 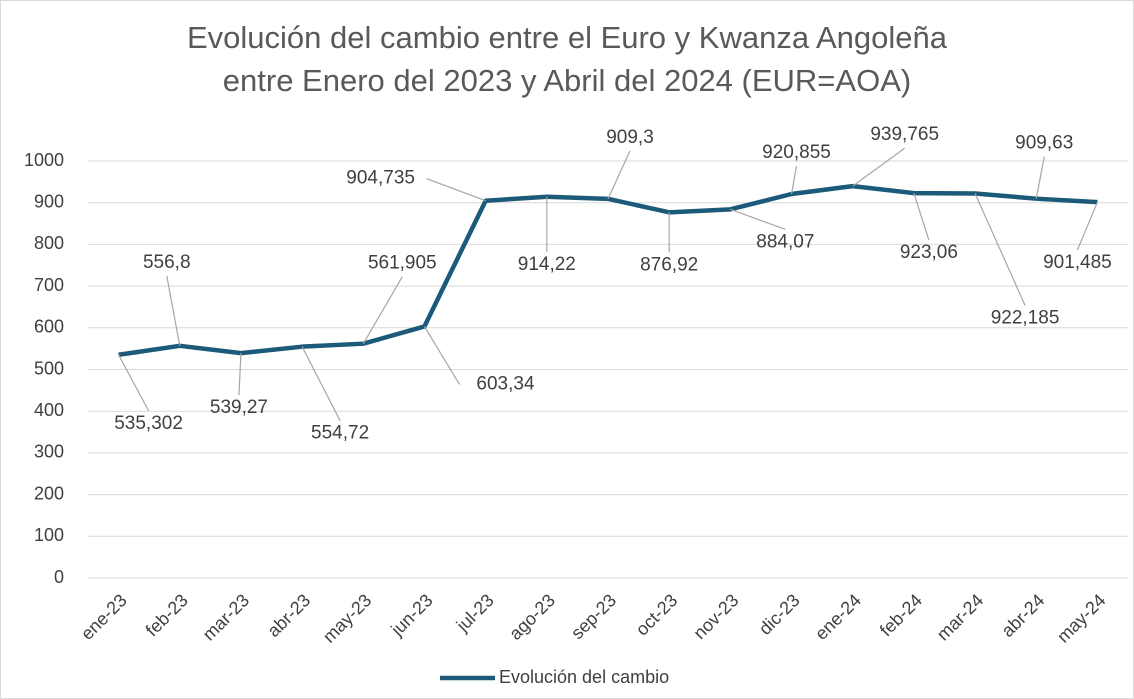 I want to click on data-label: 884,07, so click(x=785, y=241).